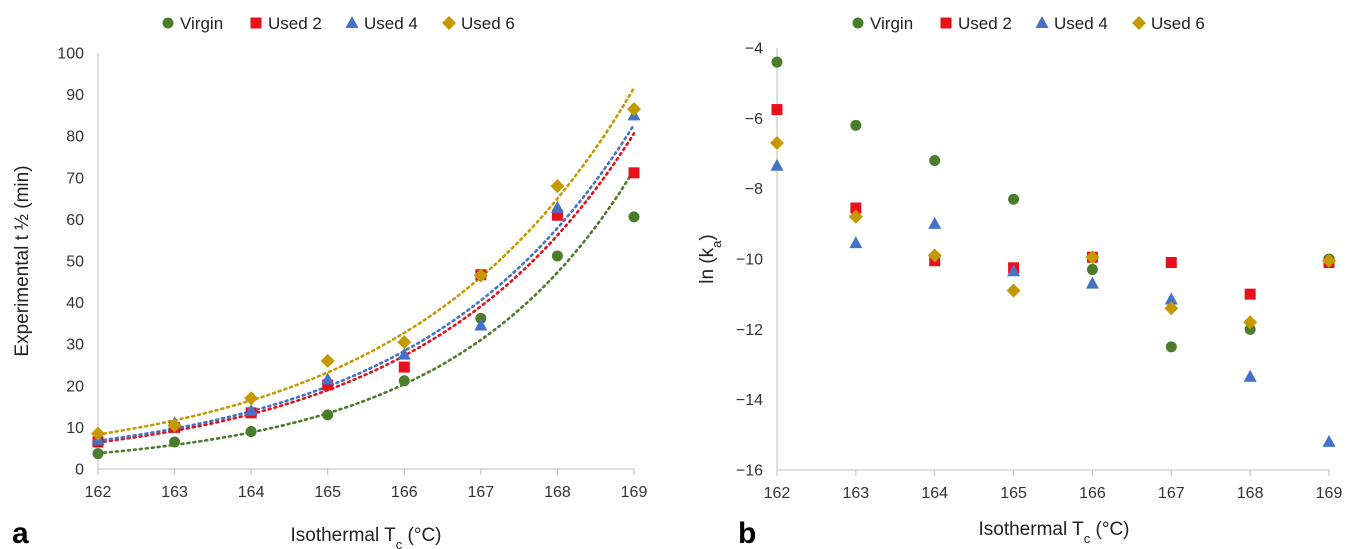 This screenshot has width=1347, height=549. What do you see at coordinates (75, 262) in the screenshot?
I see `y-tick-label: 50` at bounding box center [75, 262].